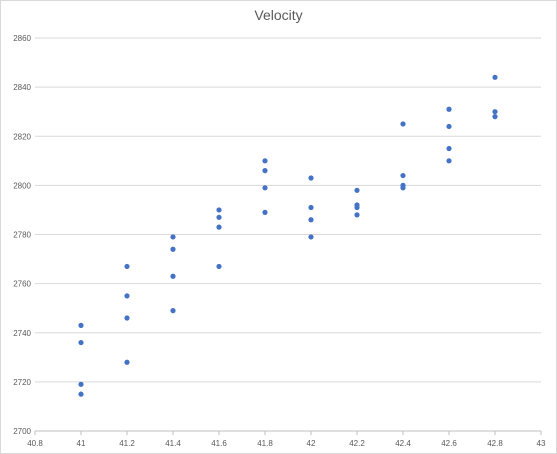 The width and height of the screenshot is (557, 454). Describe the element at coordinates (22, 136) in the screenshot. I see `y-tick-label: 2820` at that location.